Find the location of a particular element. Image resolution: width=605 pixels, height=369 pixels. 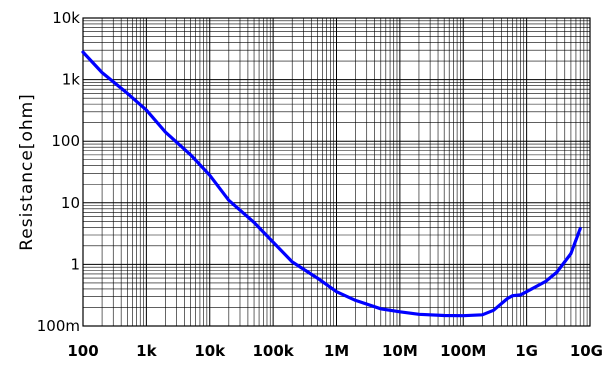

y-tick-label: 10 is located at coordinates (70, 203).